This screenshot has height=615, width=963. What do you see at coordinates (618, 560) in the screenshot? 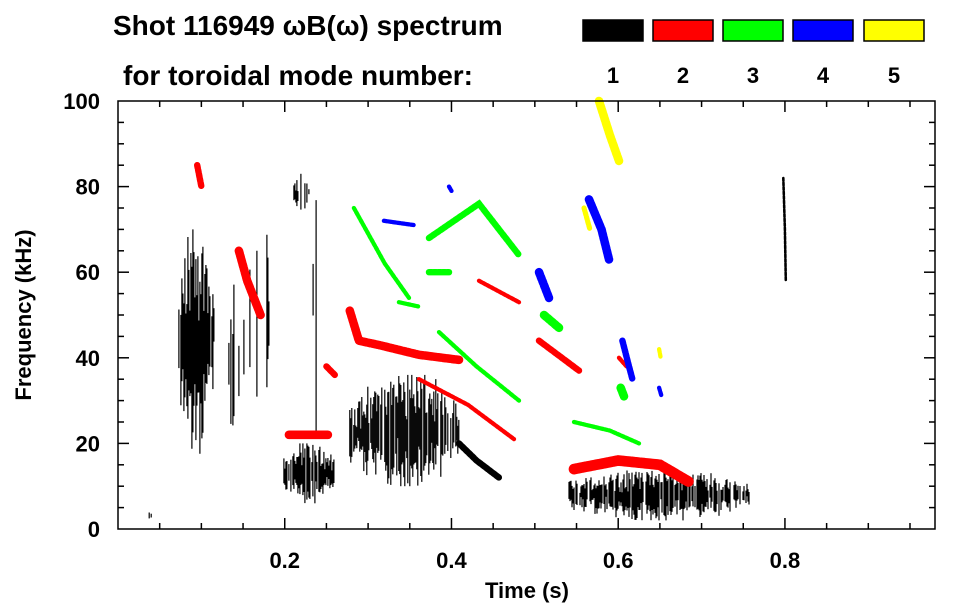
I see `x-tick-label: 0.6` at bounding box center [618, 560].